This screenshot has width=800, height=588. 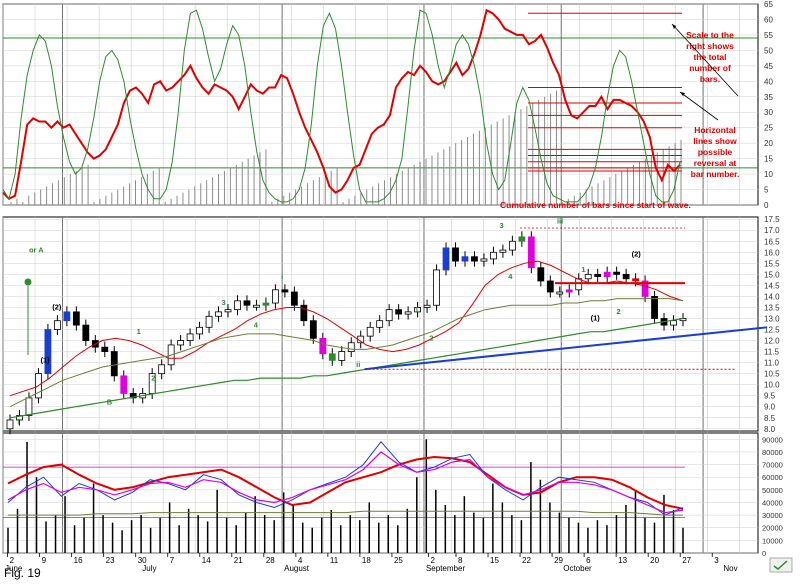 What do you see at coordinates (768, 97) in the screenshot?
I see `y-tick-label: 35` at bounding box center [768, 97].